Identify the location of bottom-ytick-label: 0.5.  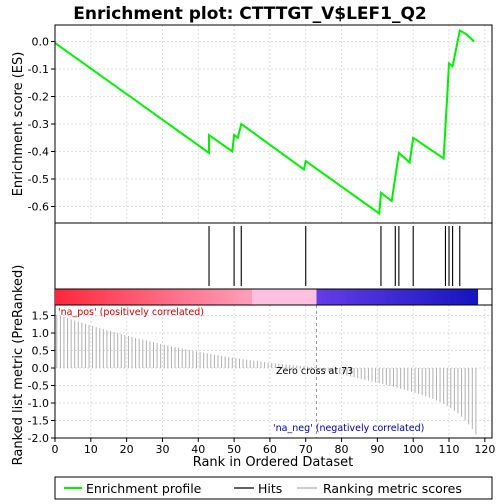
(41, 351).